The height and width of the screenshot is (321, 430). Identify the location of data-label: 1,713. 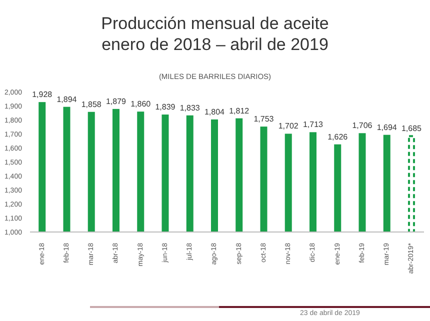
(313, 125).